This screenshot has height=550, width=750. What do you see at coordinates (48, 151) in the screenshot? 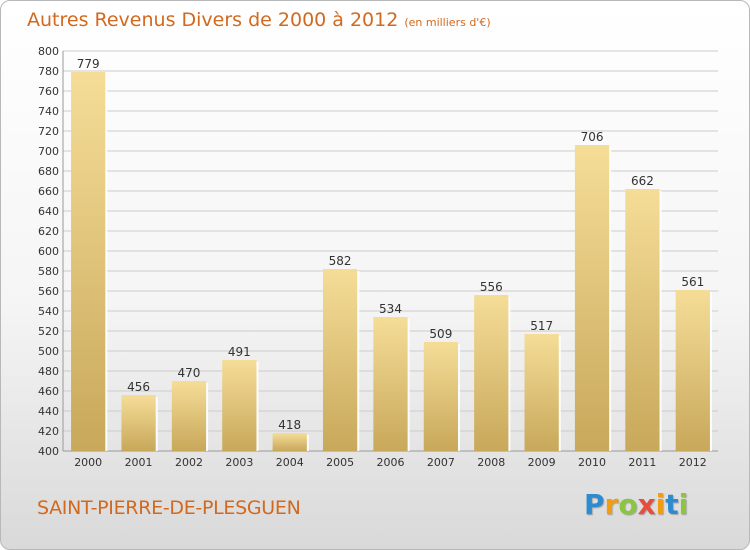
I see `y-tick-label: 700` at bounding box center [48, 151].